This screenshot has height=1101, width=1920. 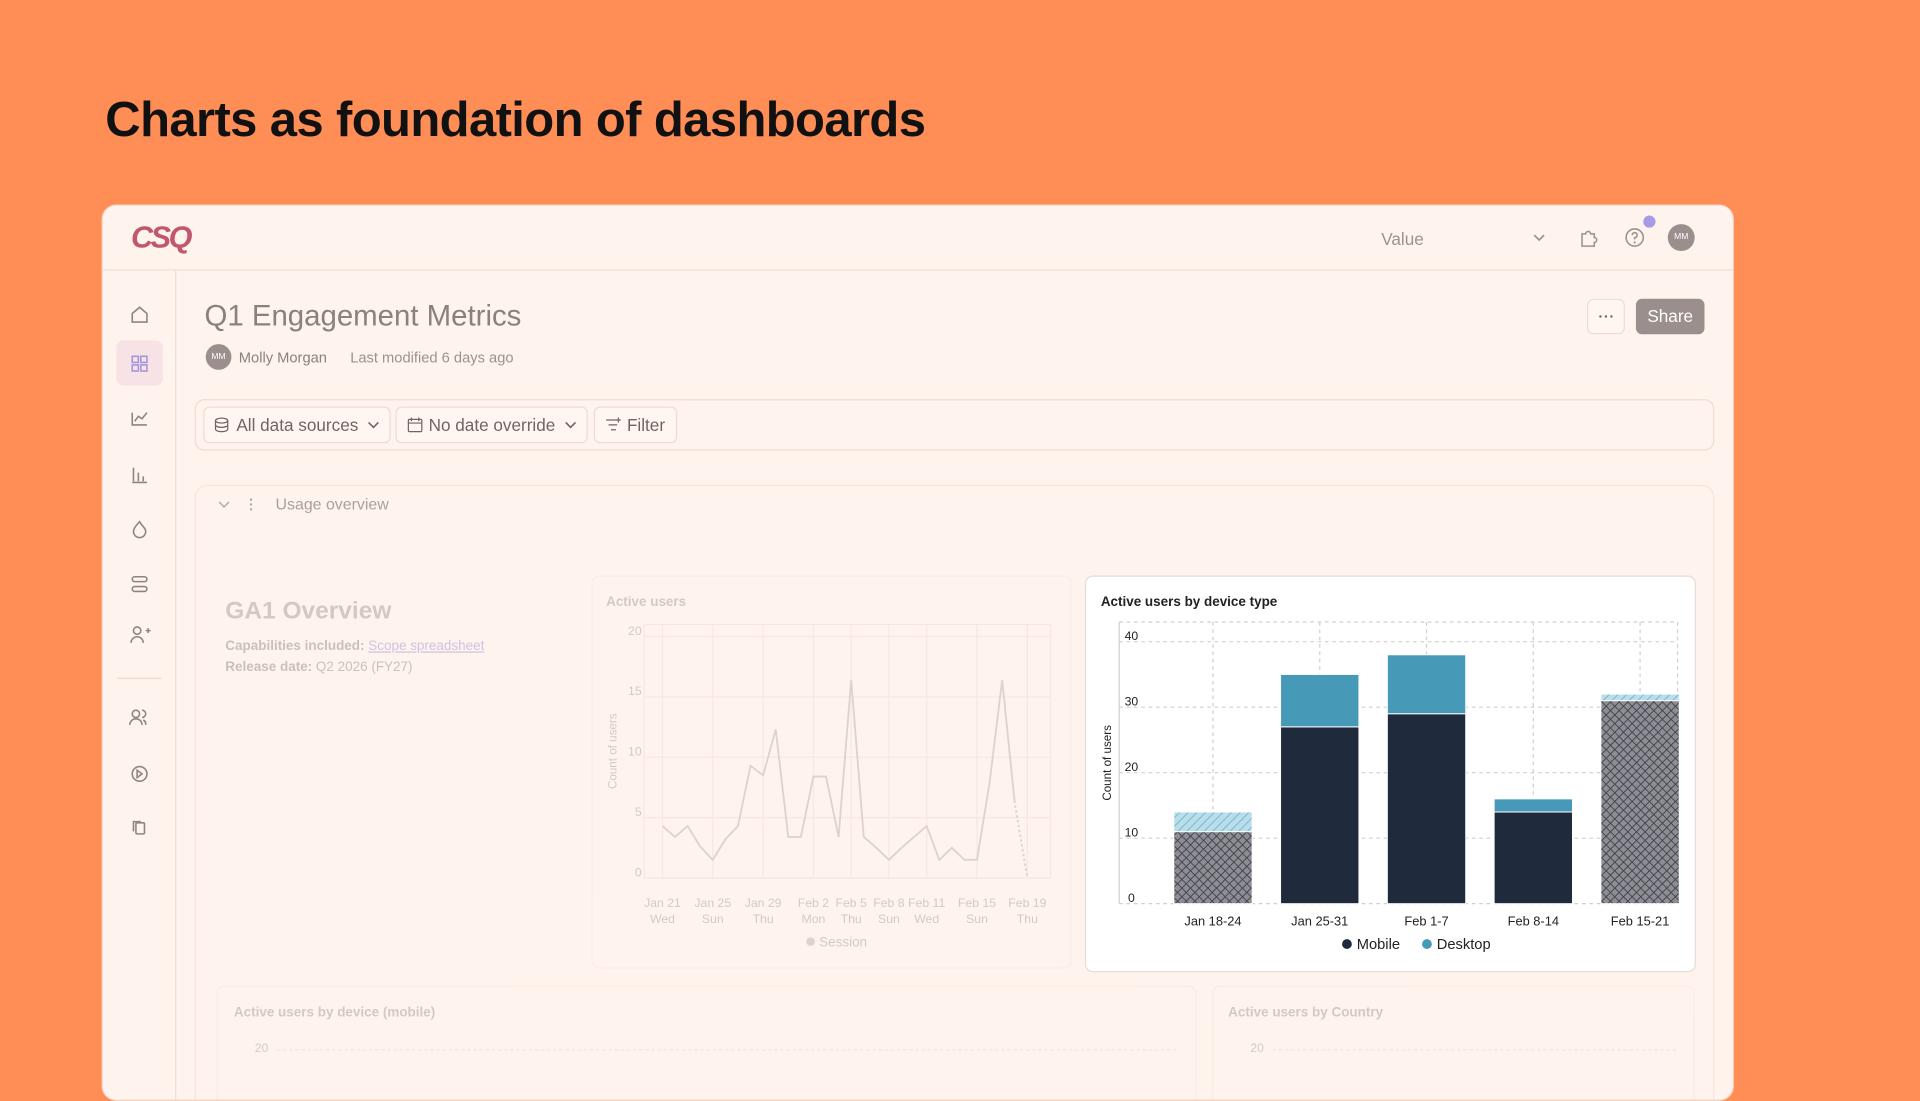 I want to click on dashboard-title: Q1 Engagement Metrics, so click(x=363, y=317).